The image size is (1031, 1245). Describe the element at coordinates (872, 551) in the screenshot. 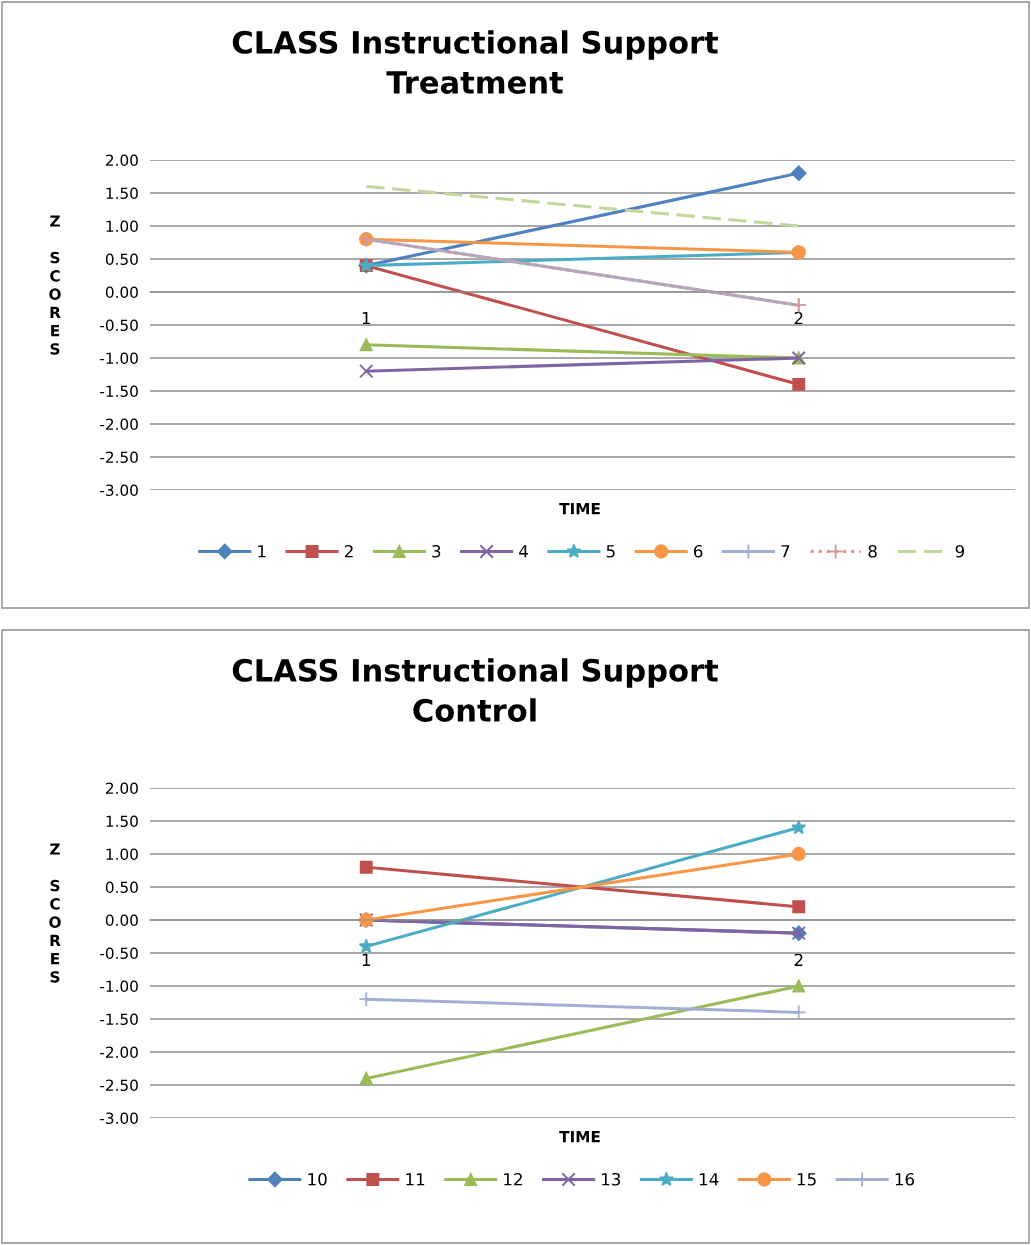

I see `legend-label: 8` at that location.